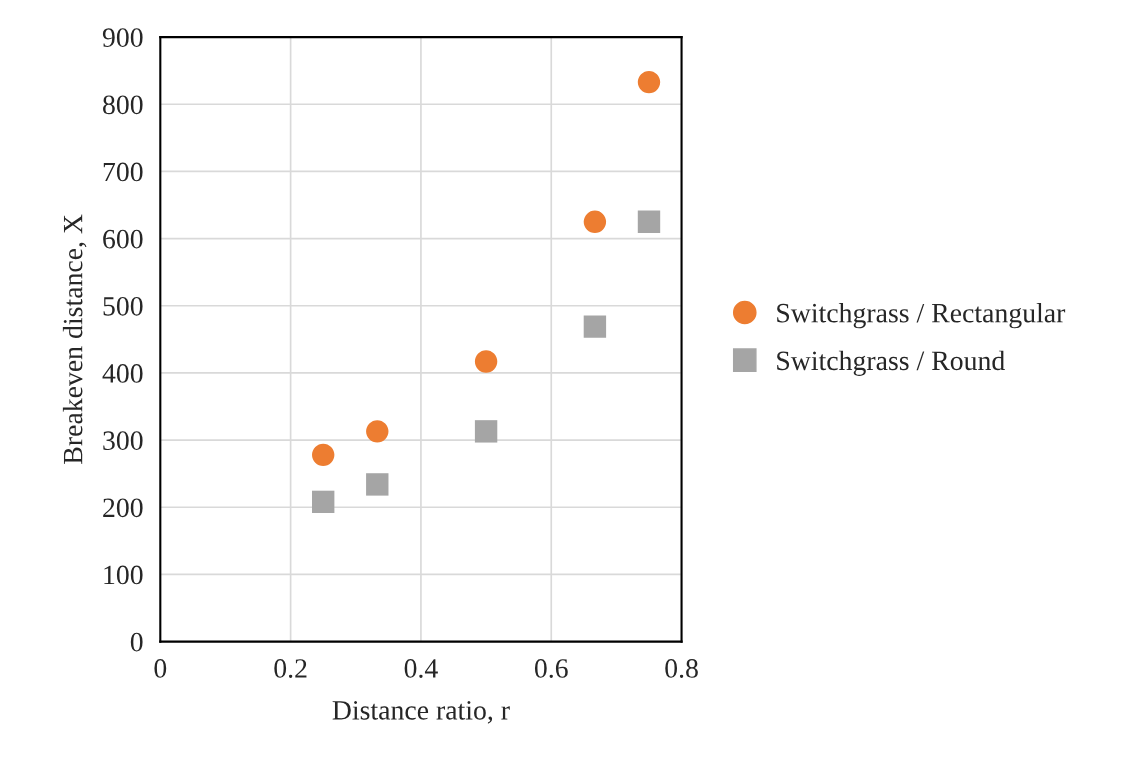  I want to click on x-tick-label: 0.6, so click(551, 668).